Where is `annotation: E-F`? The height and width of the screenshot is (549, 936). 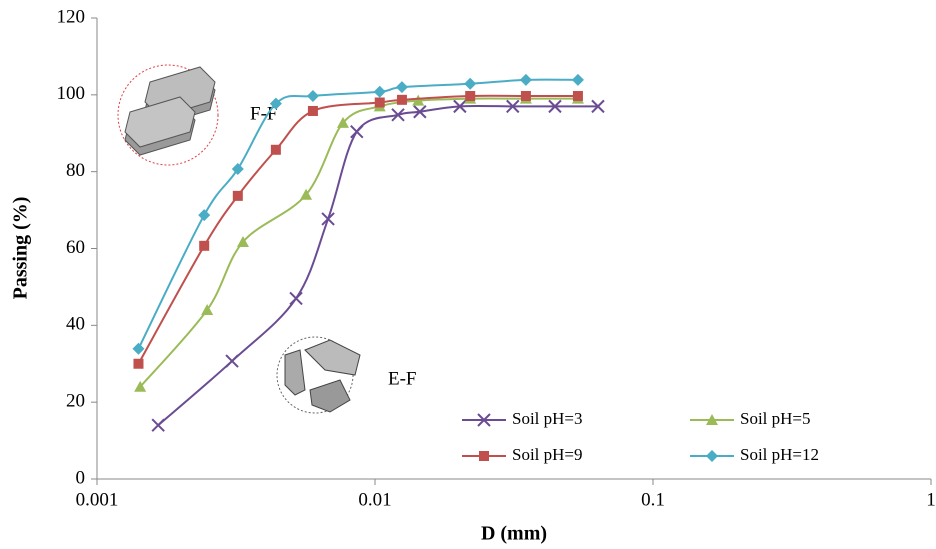
annotation: E-F is located at coordinates (402, 378).